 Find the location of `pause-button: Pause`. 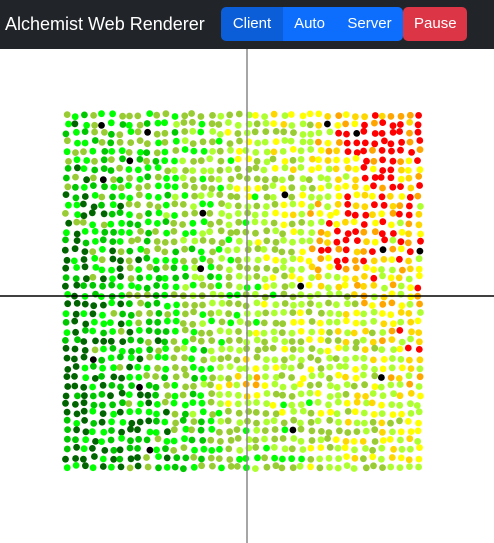

pause-button: Pause is located at coordinates (435, 24).